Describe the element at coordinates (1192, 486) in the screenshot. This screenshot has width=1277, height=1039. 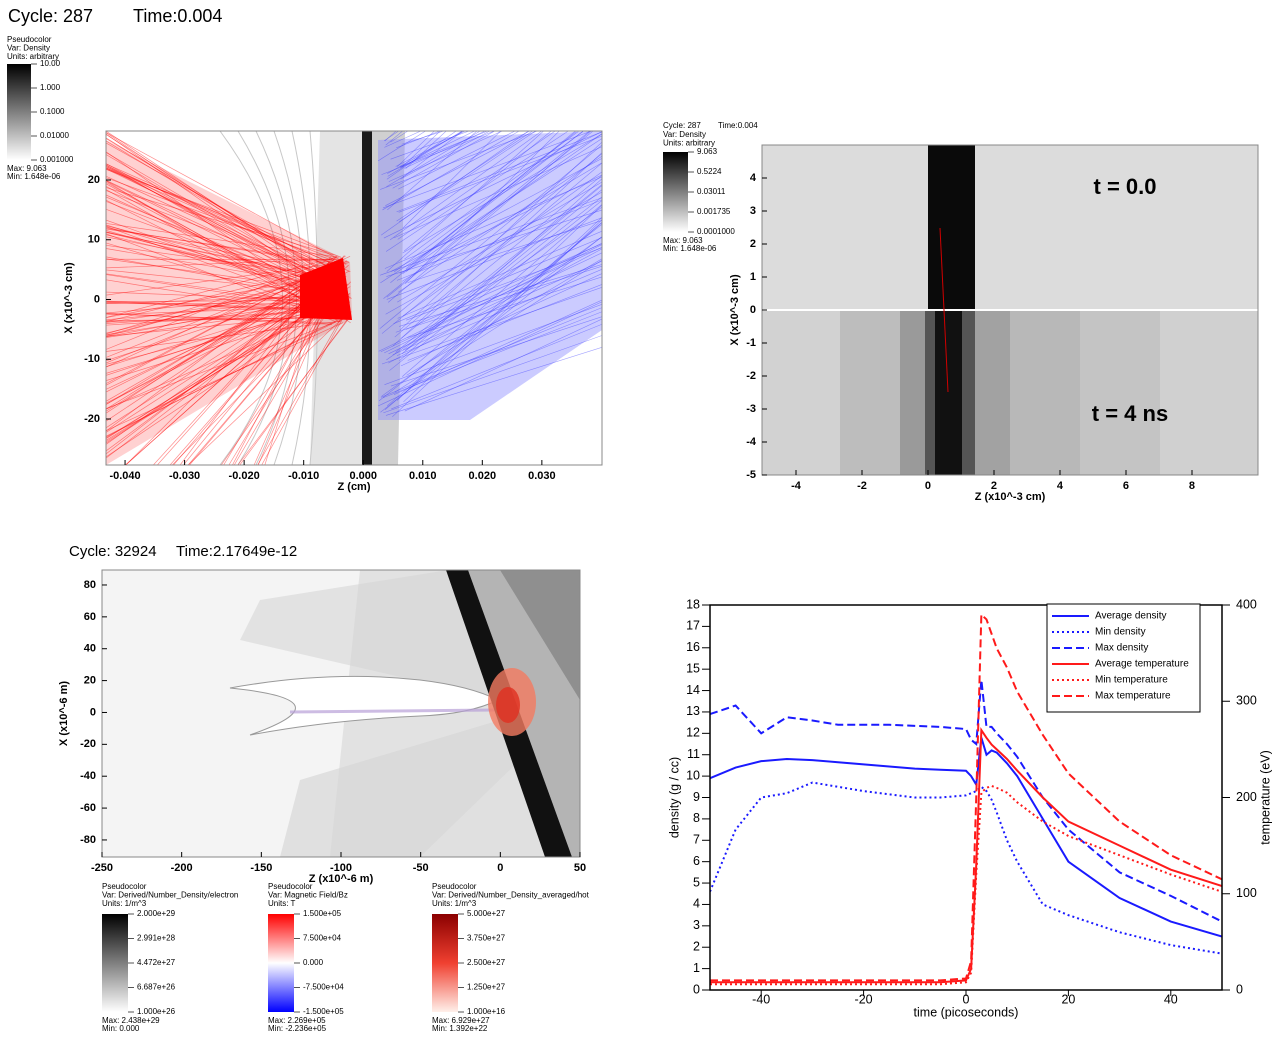
I see `x-tick-label: 8` at that location.